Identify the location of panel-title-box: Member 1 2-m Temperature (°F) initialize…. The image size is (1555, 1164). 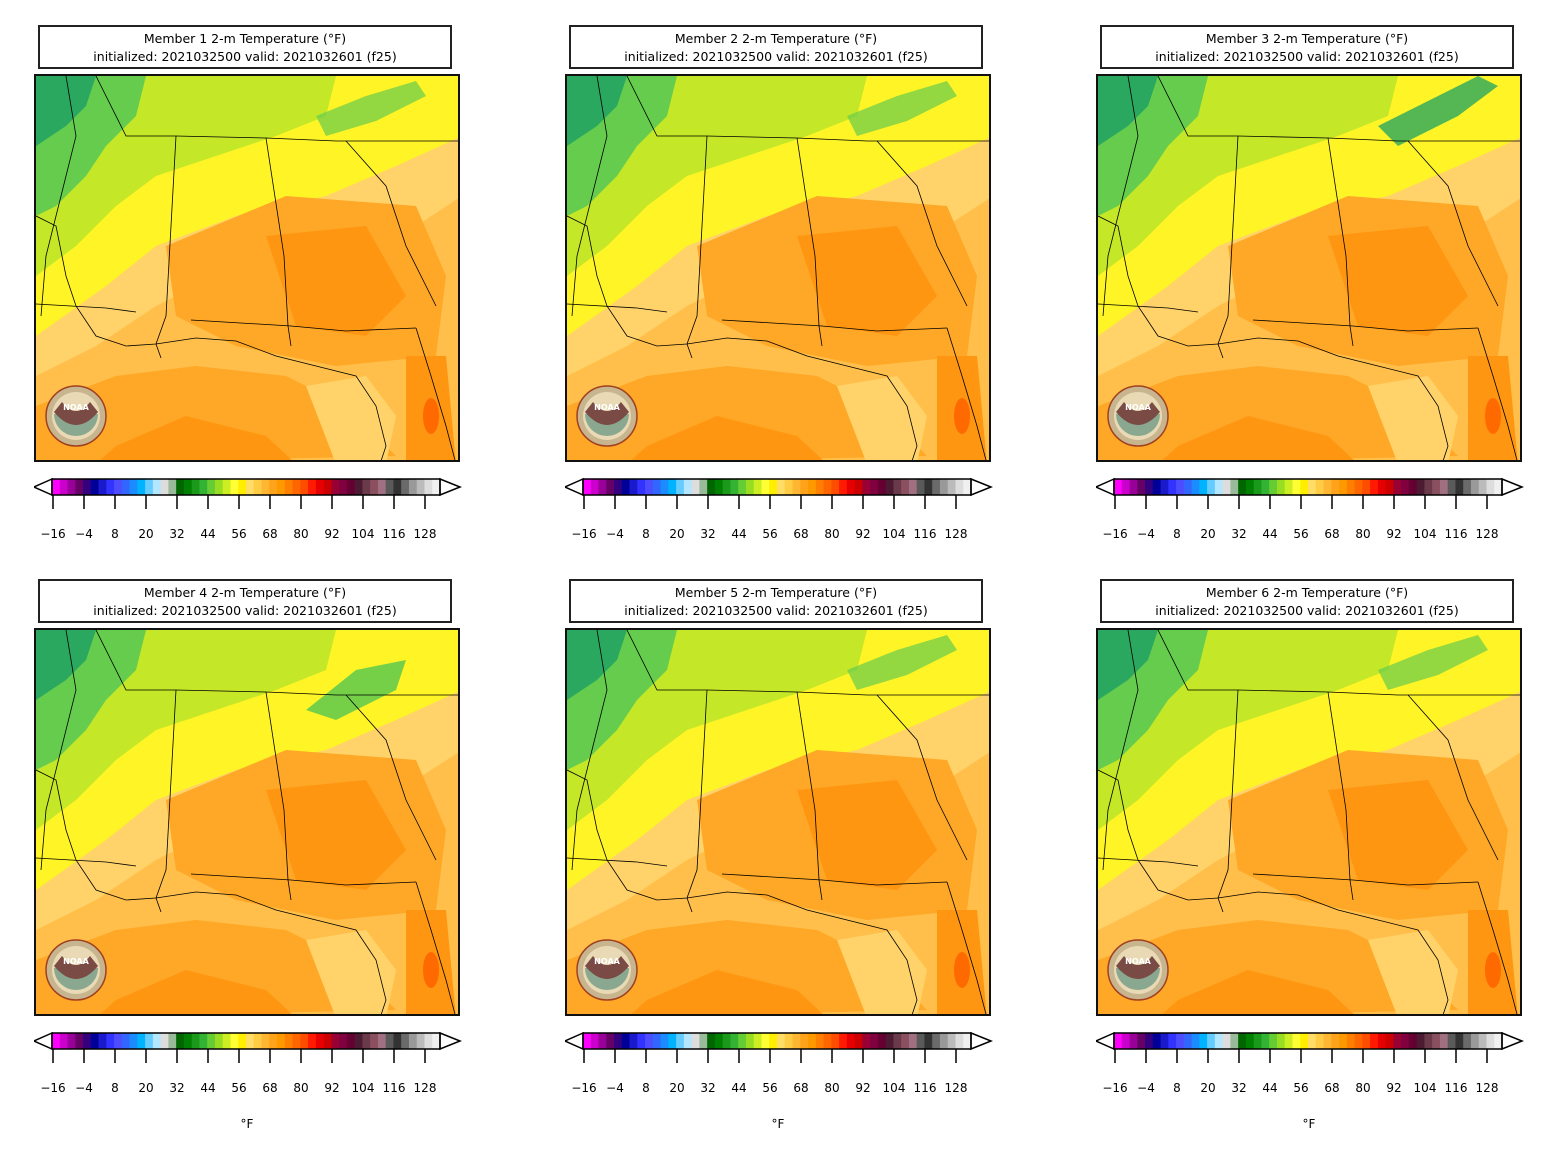
(245, 47).